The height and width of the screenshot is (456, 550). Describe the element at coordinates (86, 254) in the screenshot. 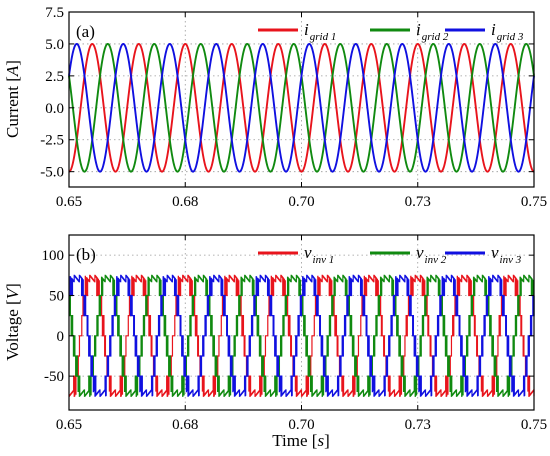

I see `panel-b-label: (b)` at that location.